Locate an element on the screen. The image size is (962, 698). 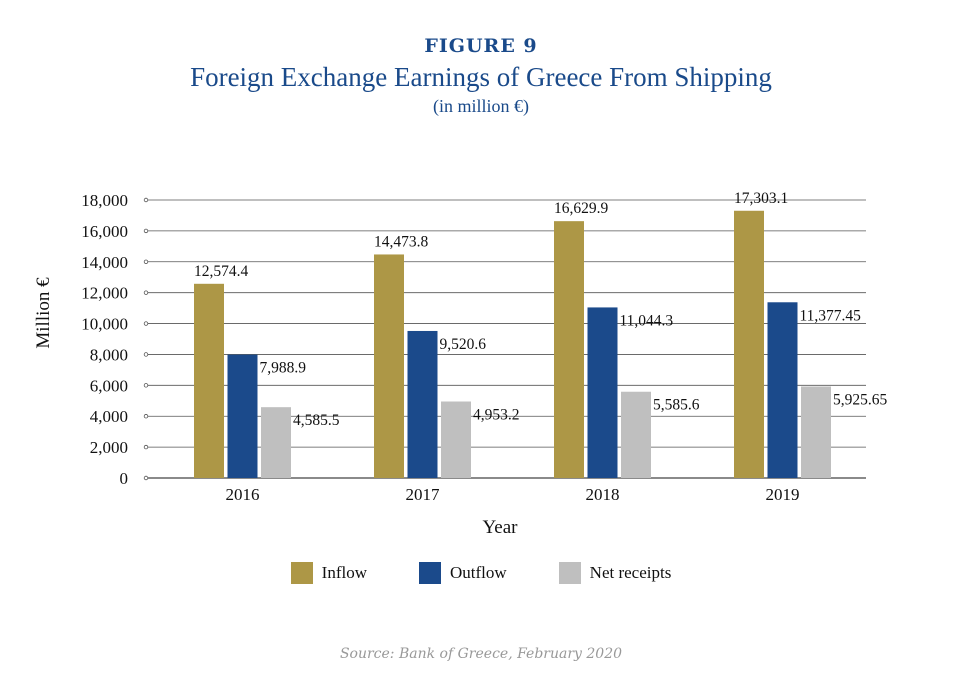
y-tick-label: 4,000 is located at coordinates (109, 416).